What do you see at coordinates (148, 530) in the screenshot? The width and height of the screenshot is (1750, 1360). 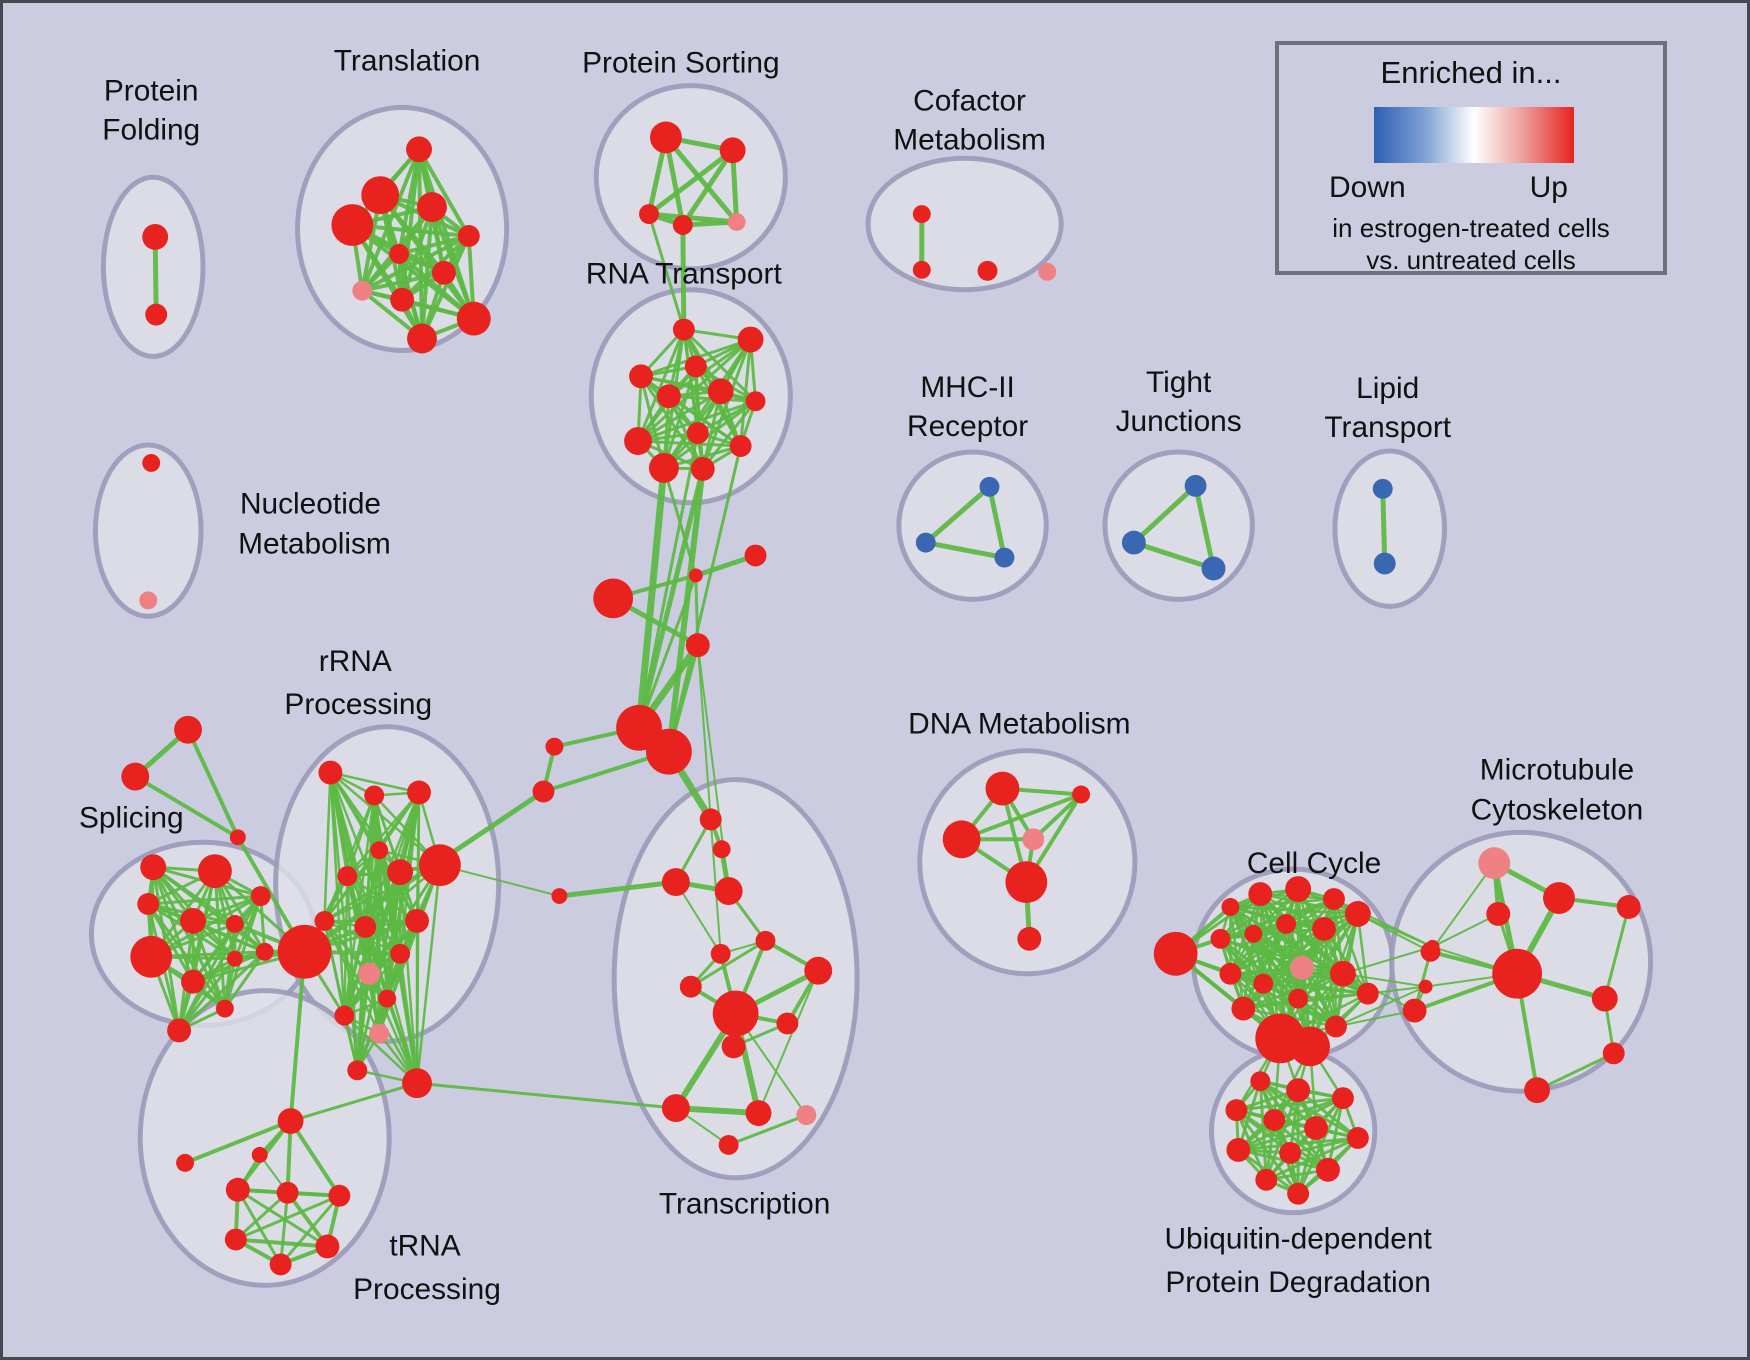 I see `cluster-ellipse-nucleotide-metabolism` at bounding box center [148, 530].